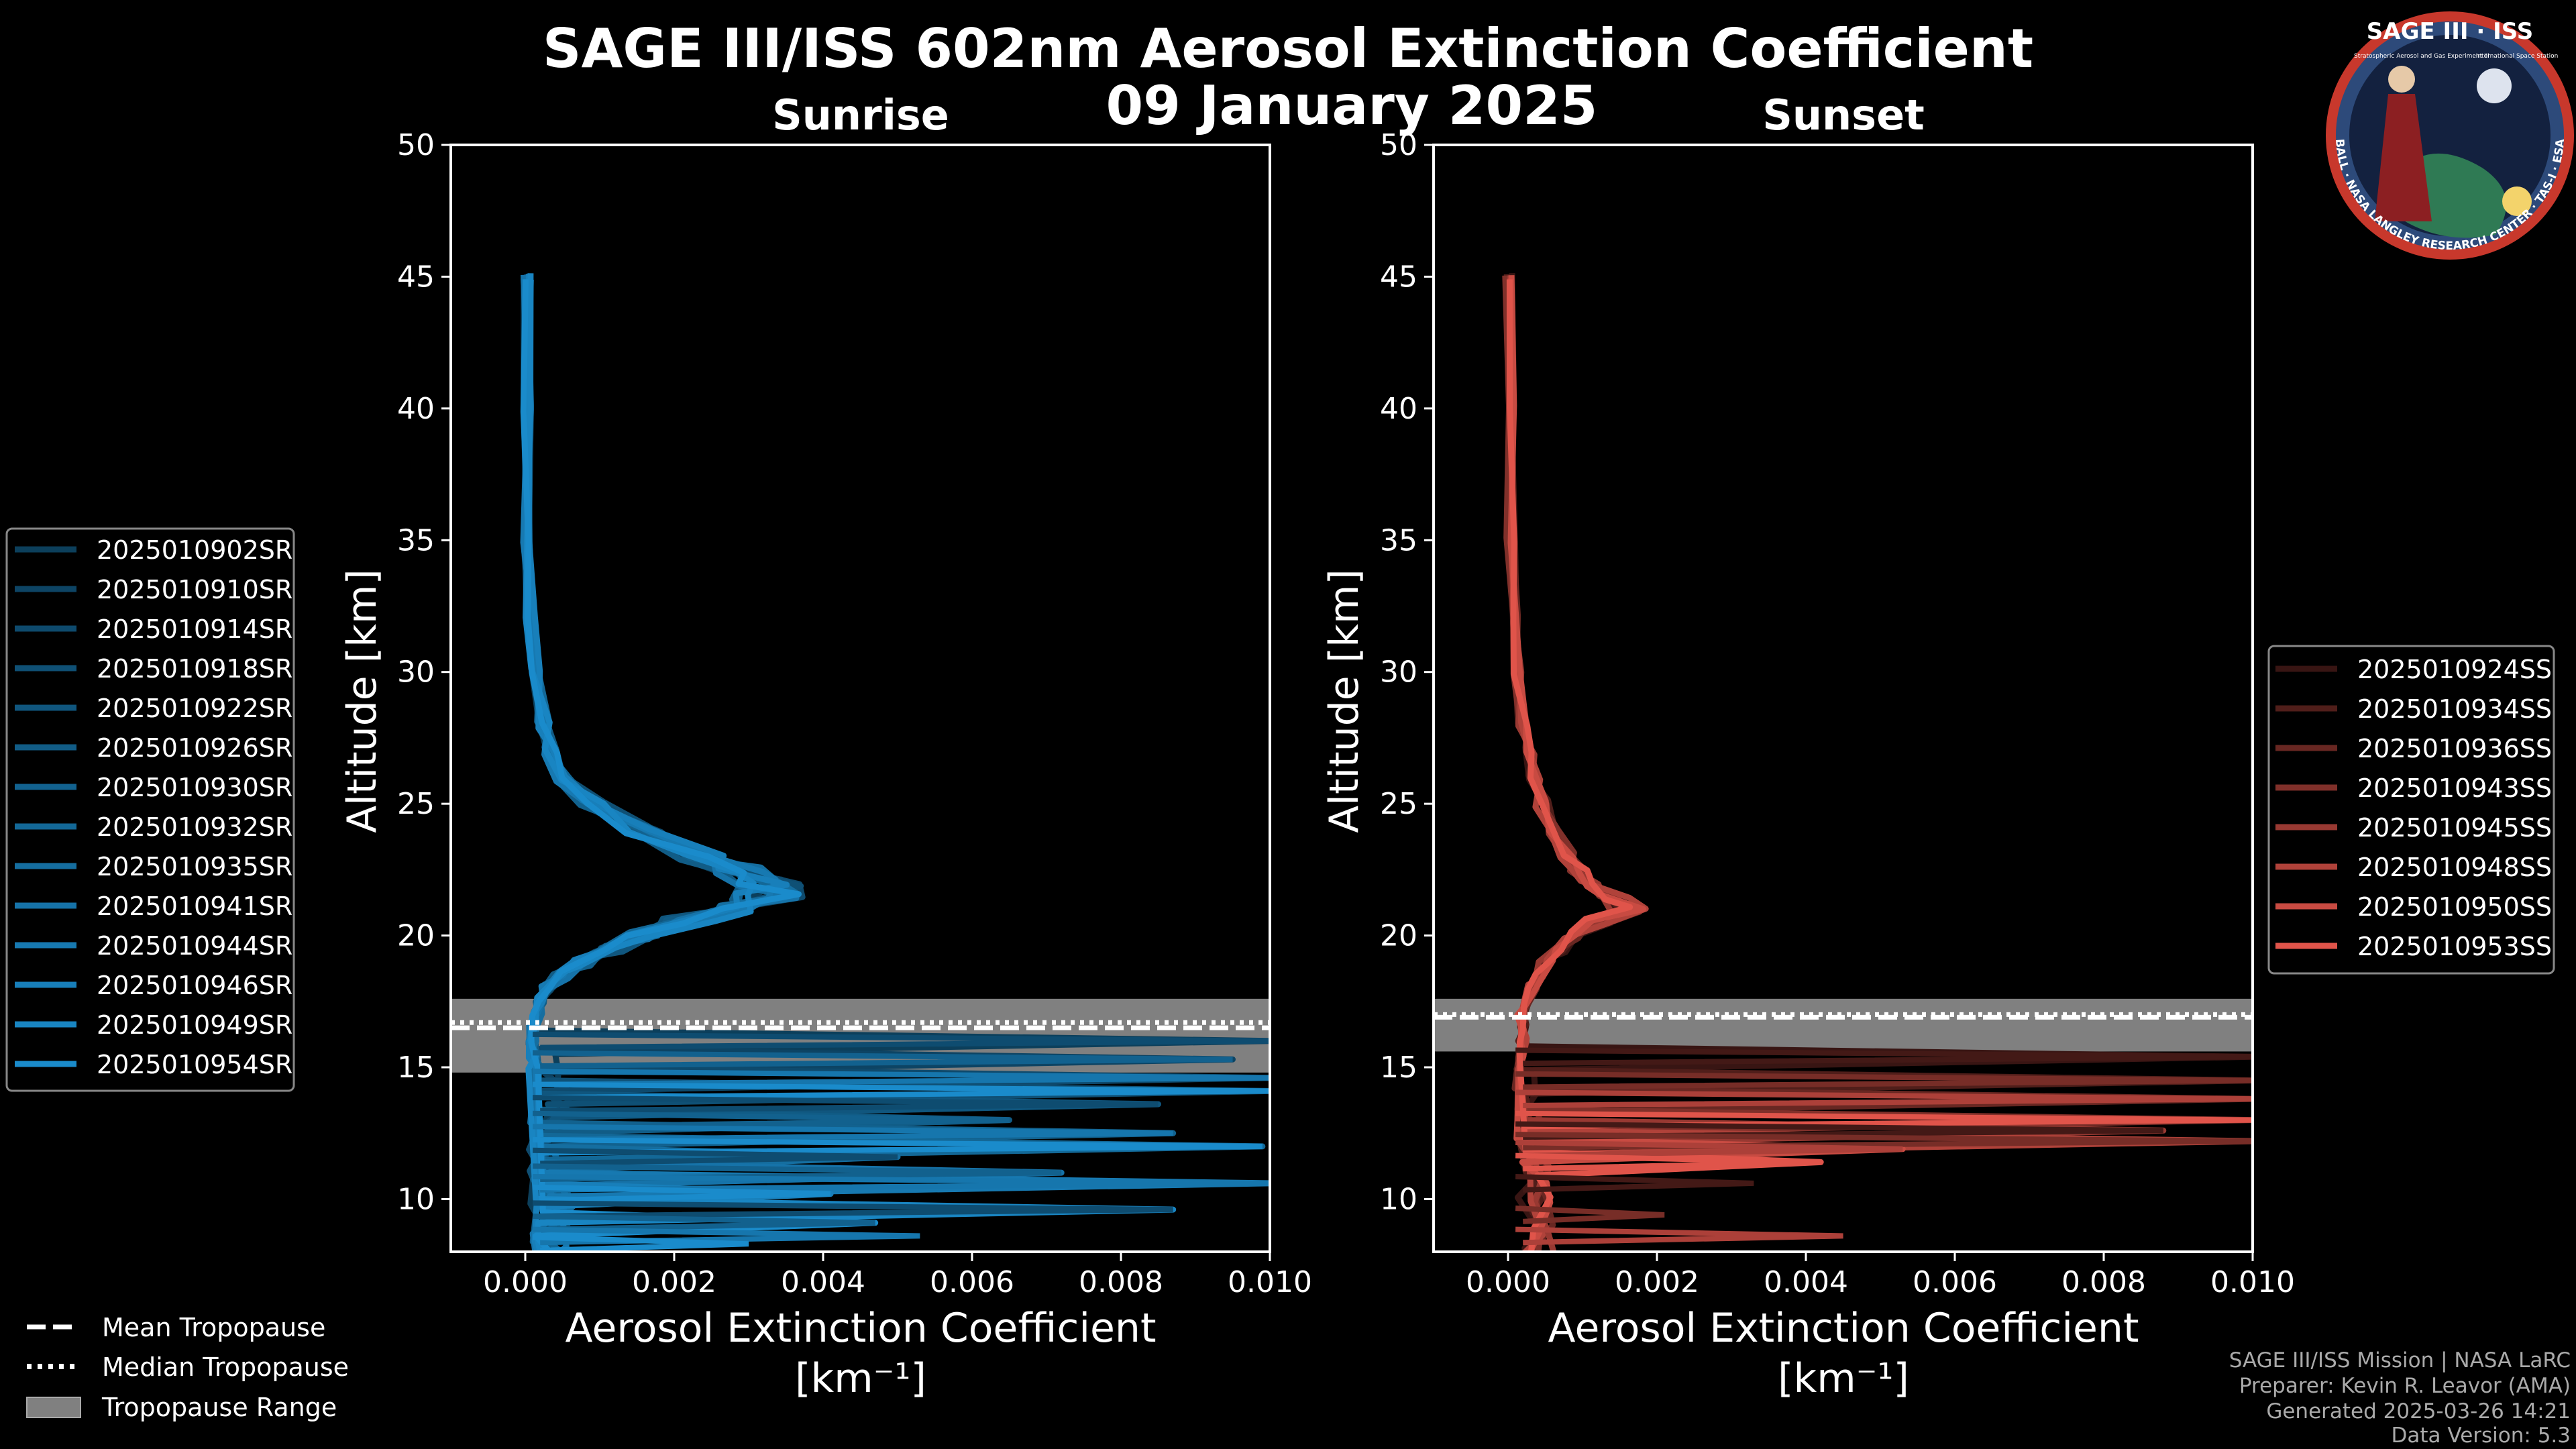  Describe the element at coordinates (1121, 1282) in the screenshot. I see `sunrise-x-tick-label: 0.008` at that location.